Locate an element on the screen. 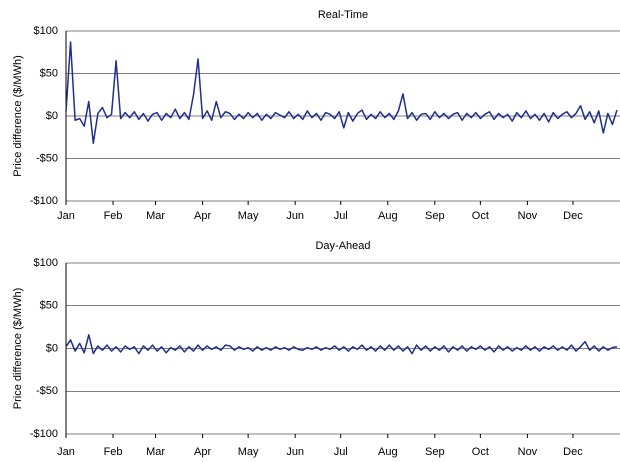  panel-title: Day-Ahead is located at coordinates (342, 246).